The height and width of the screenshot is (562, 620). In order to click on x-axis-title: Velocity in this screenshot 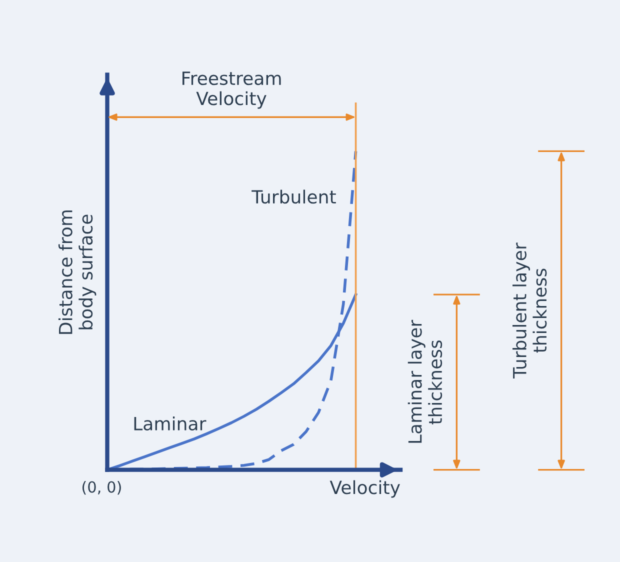, I will do `click(365, 489)`.